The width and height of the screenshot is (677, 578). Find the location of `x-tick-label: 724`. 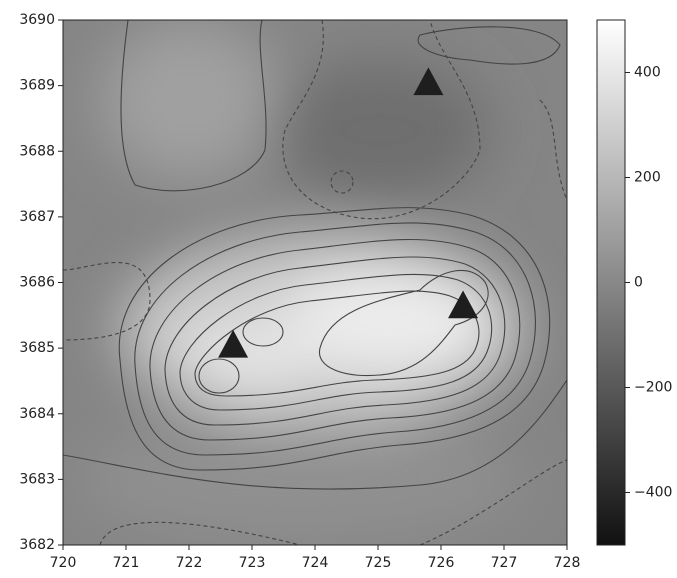

x-tick-label: 724 is located at coordinates (315, 563).